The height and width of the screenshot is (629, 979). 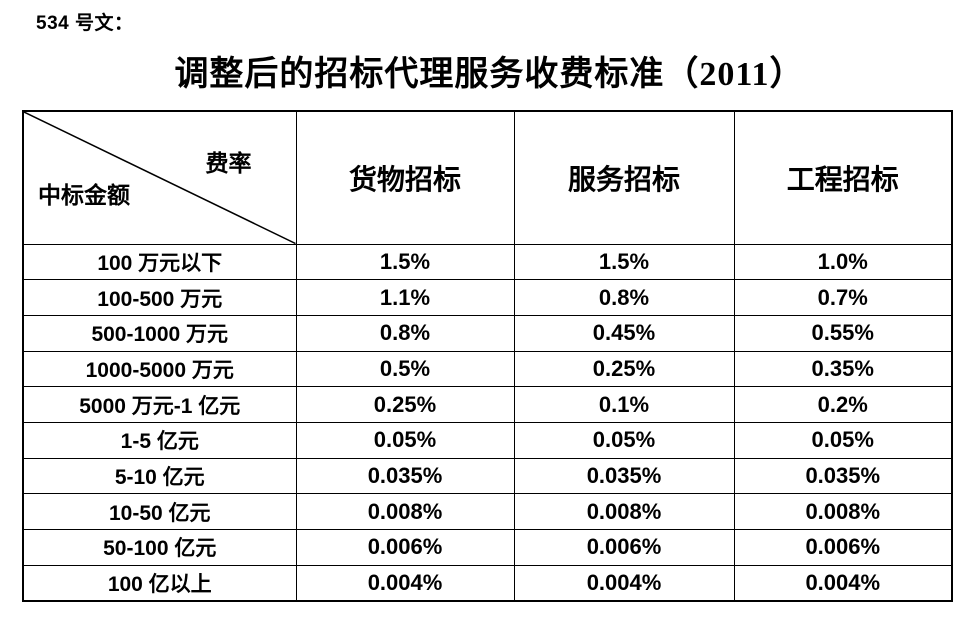 What do you see at coordinates (159, 262) in the screenshot?
I see `amount-range-label: 100 万元以下` at bounding box center [159, 262].